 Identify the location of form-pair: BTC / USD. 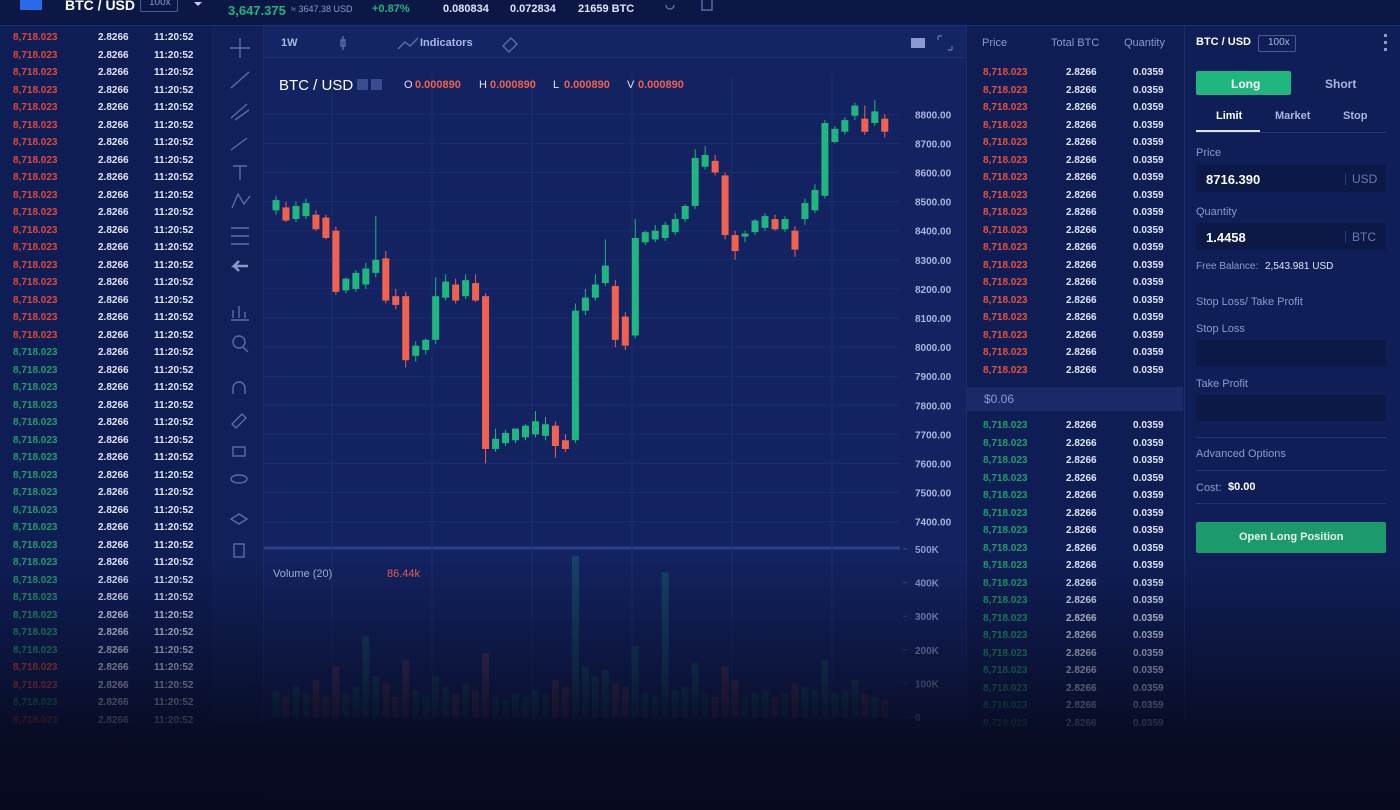
(1223, 42).